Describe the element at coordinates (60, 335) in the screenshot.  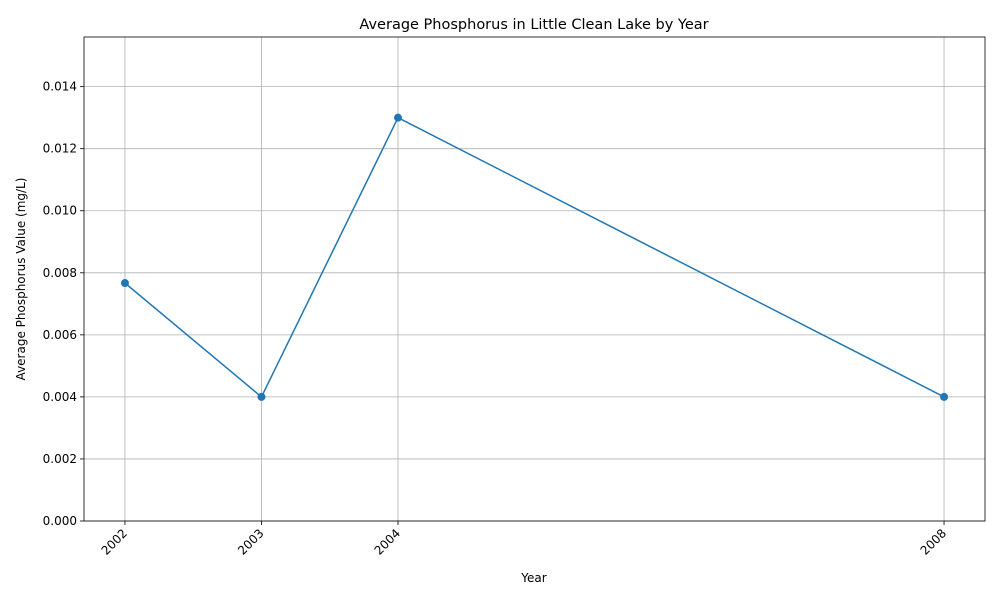
I see `y-tick-label: 0.006` at that location.